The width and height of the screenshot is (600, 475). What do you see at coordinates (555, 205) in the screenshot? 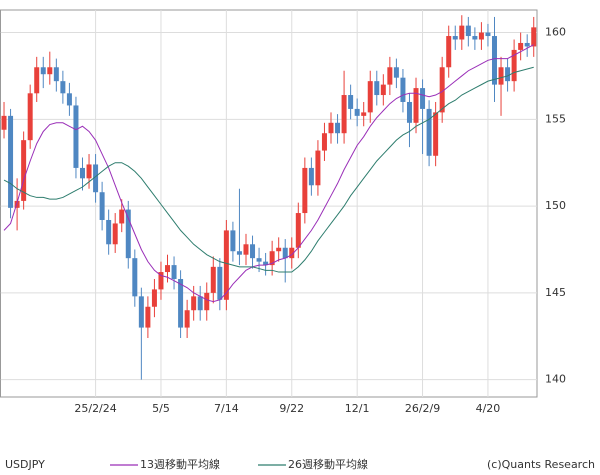
I see `y-tick-label: 150` at bounding box center [555, 205].